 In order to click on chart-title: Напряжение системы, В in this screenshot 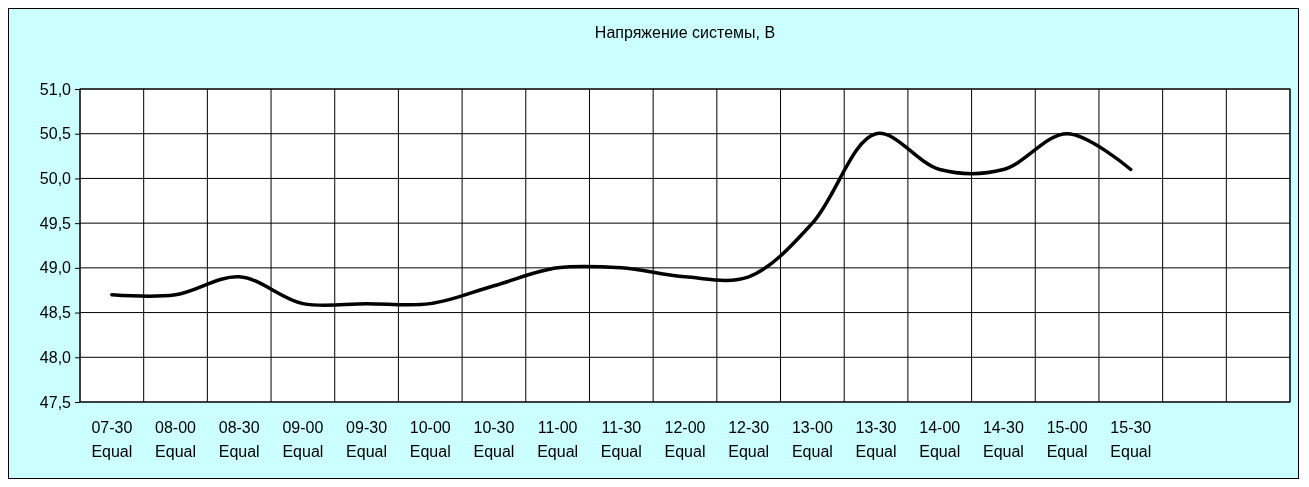, I will do `click(685, 32)`.